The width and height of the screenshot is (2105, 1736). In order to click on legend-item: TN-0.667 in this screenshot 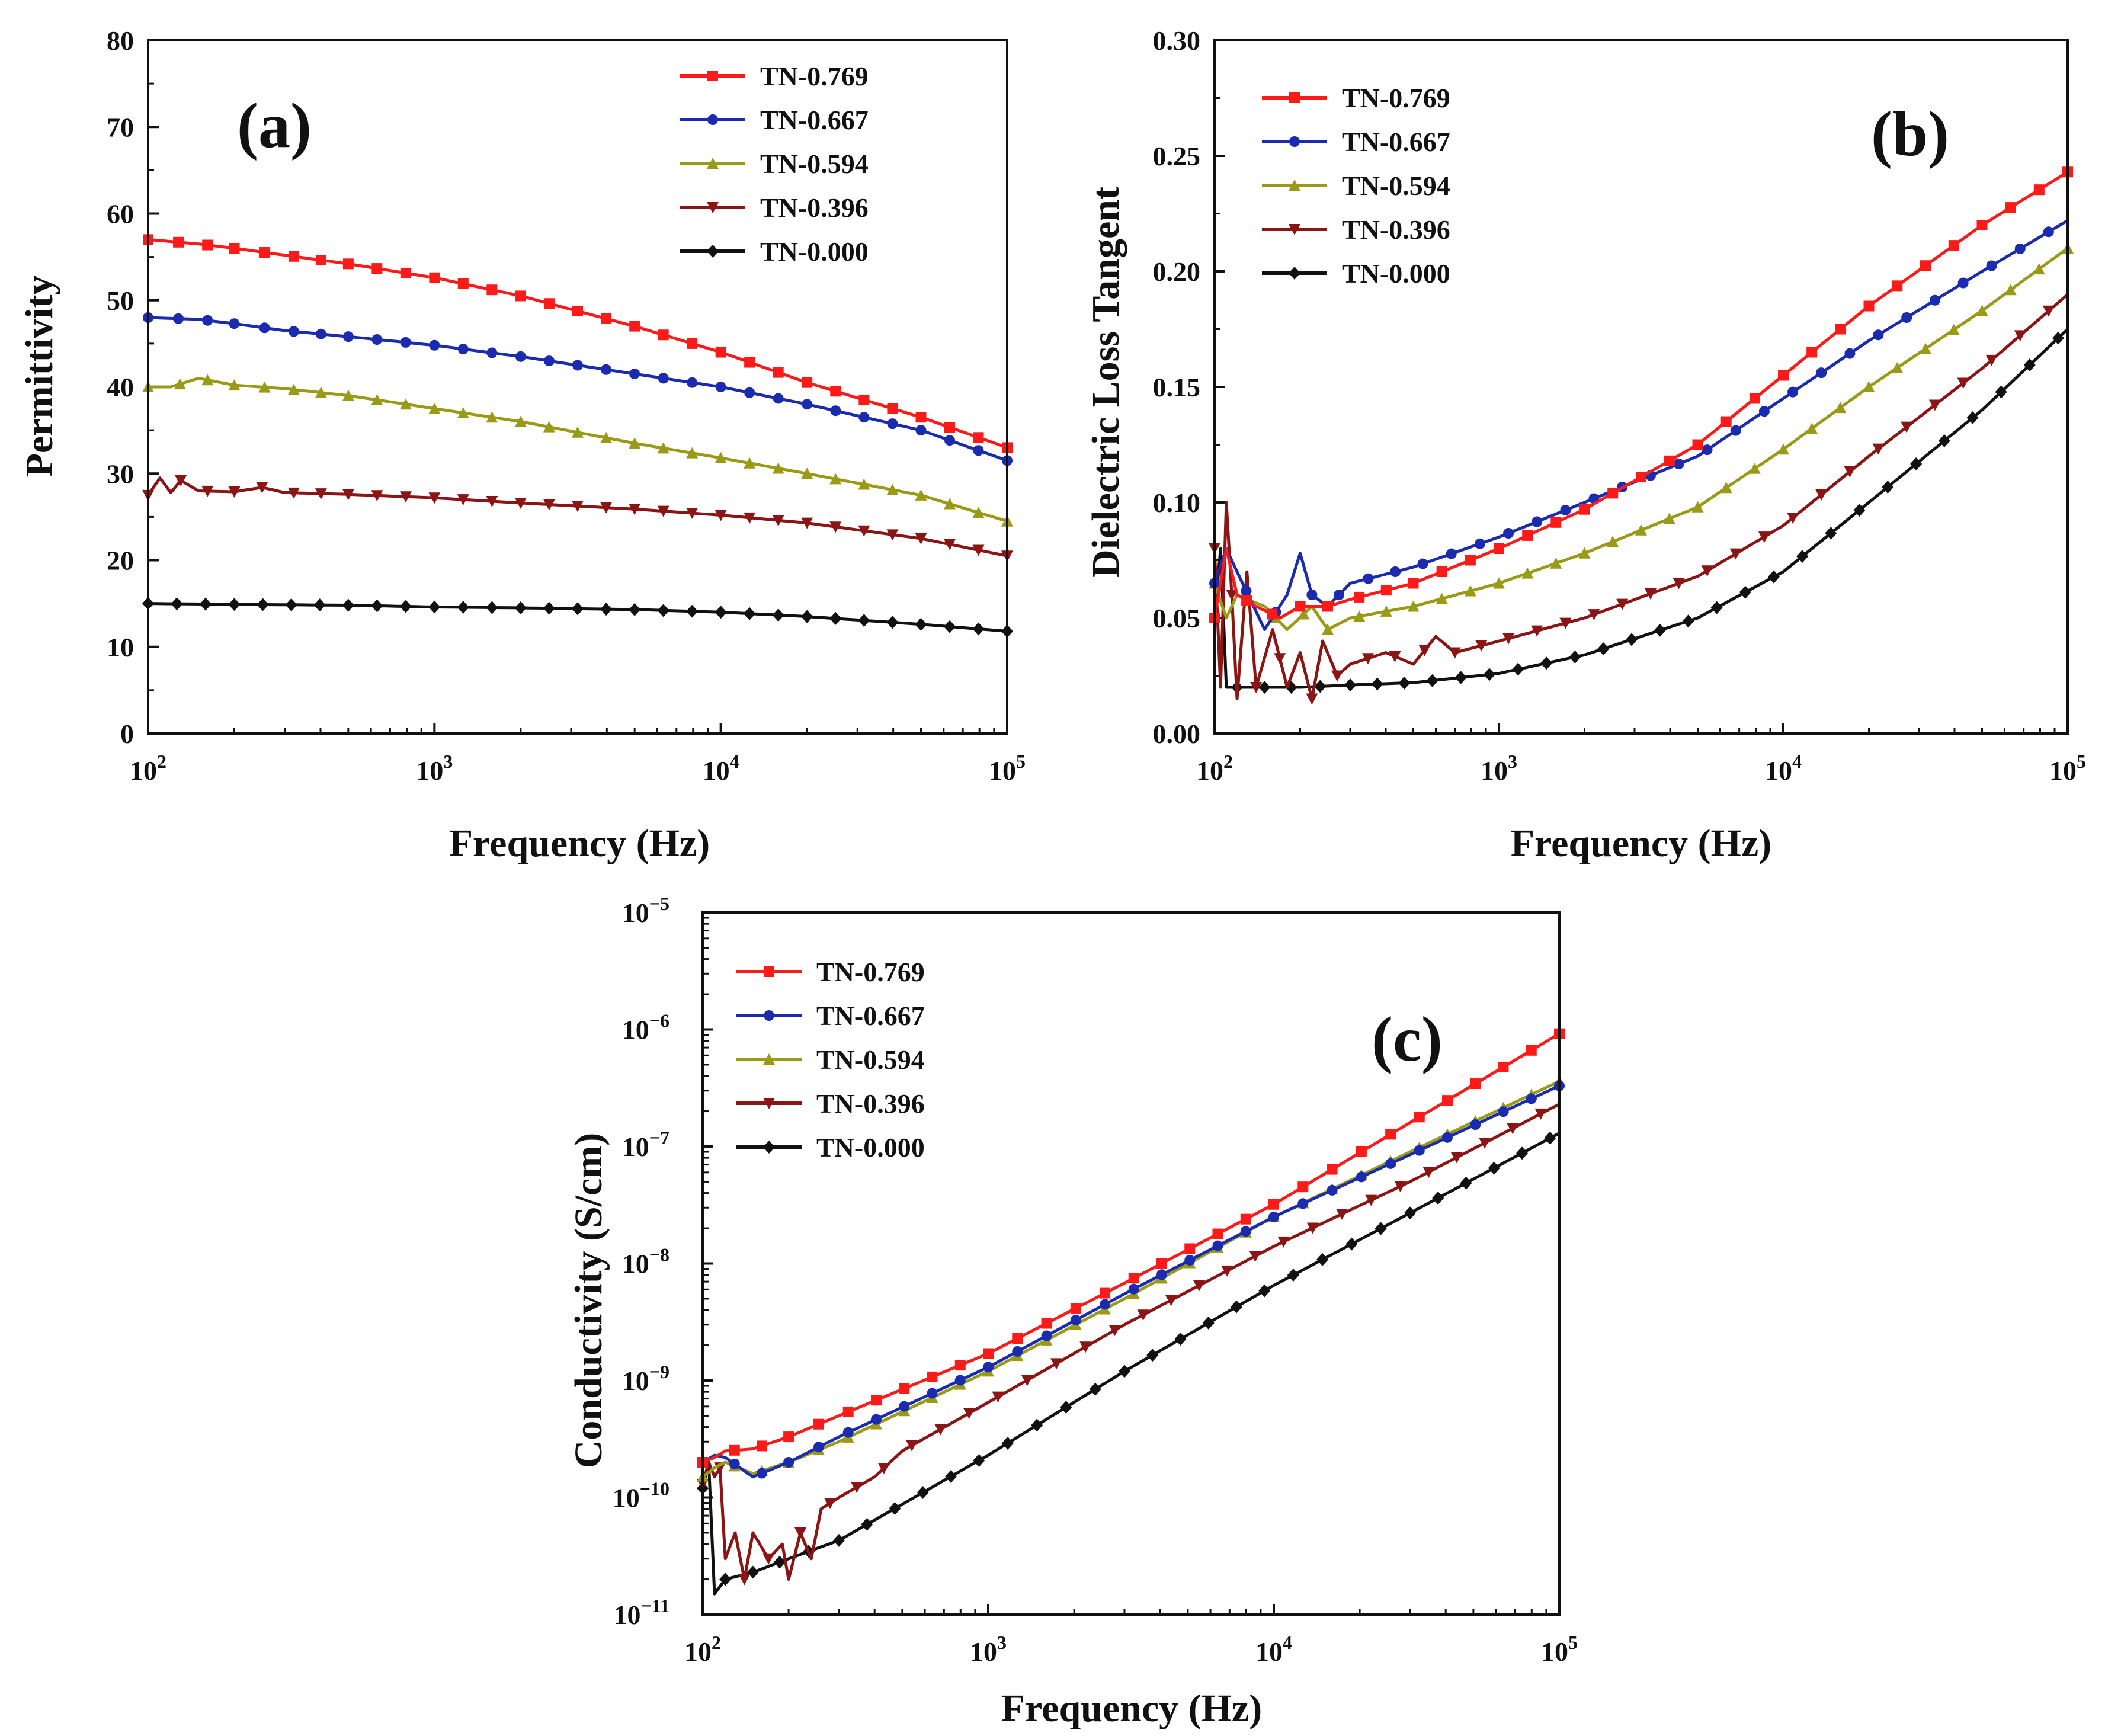, I will do `click(775, 120)`.